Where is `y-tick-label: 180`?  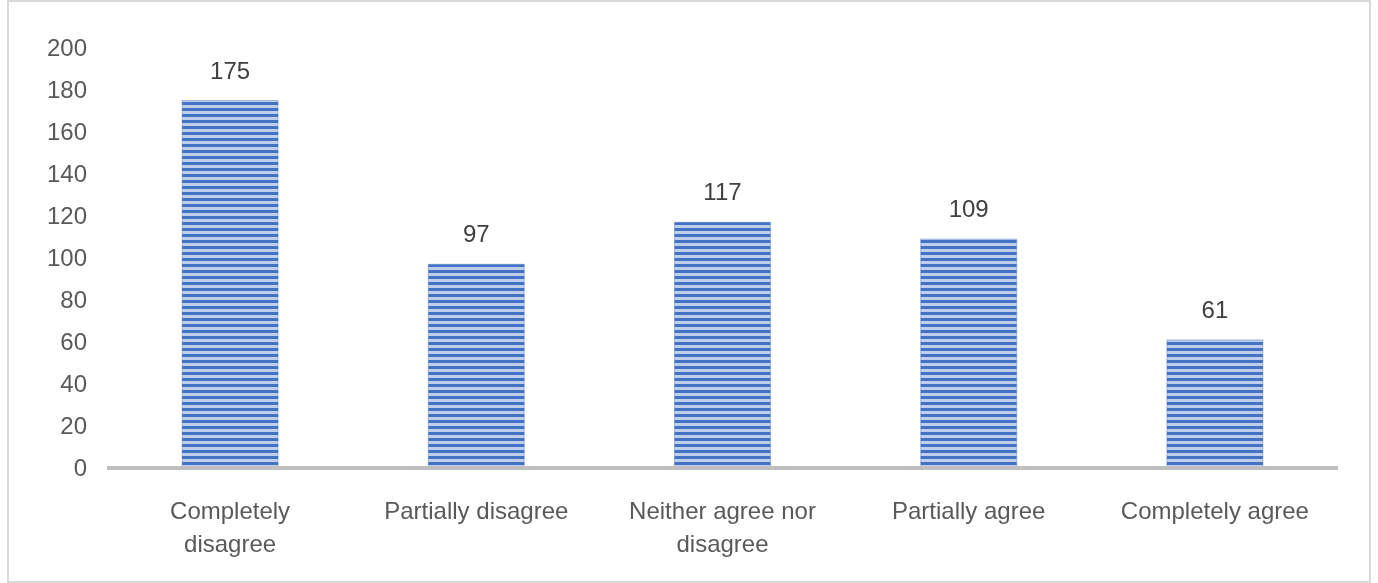
y-tick-label: 180 is located at coordinates (66, 90).